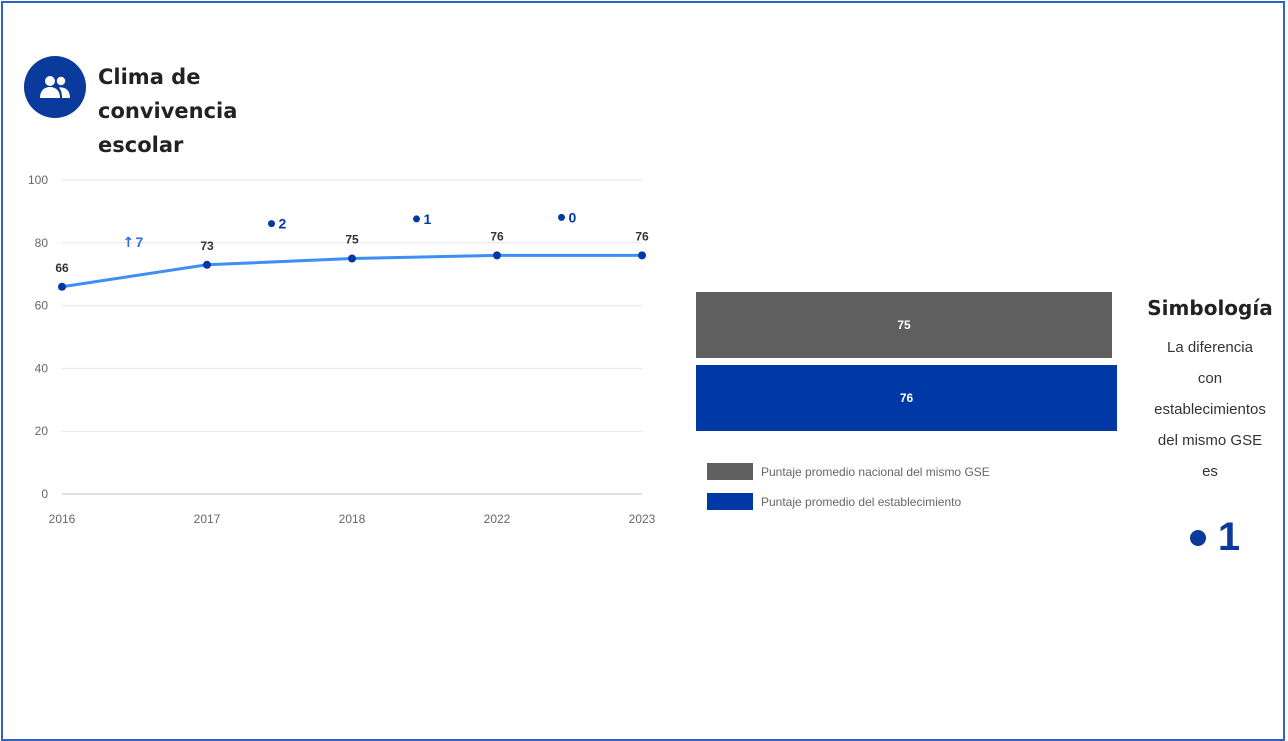  What do you see at coordinates (1210, 308) in the screenshot?
I see `simbologia-title: Simbología` at bounding box center [1210, 308].